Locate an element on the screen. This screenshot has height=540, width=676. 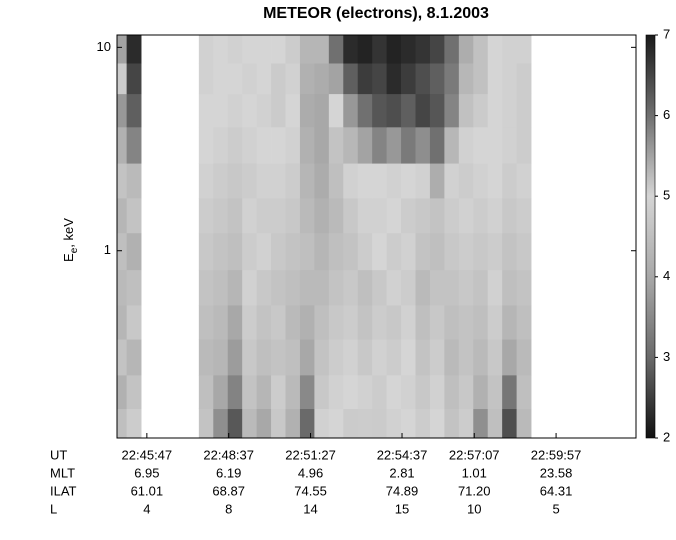
y-label-unit: , keV is located at coordinates (68, 233).